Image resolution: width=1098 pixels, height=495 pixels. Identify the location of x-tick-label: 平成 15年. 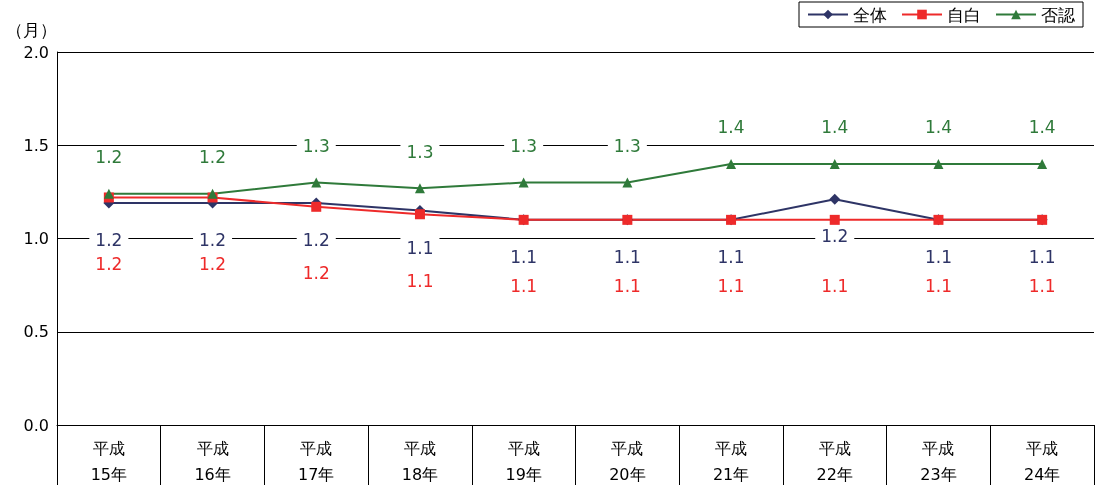
(109, 461).